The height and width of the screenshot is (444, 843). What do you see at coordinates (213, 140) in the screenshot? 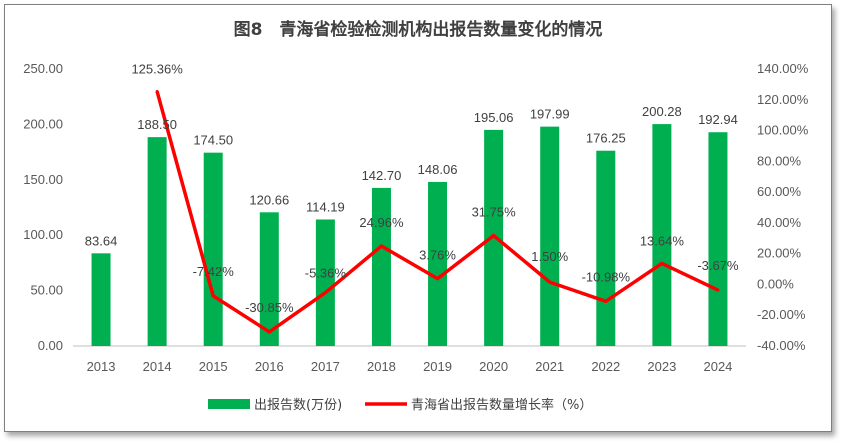
I see `bar-data-label: 174.50` at bounding box center [213, 140].